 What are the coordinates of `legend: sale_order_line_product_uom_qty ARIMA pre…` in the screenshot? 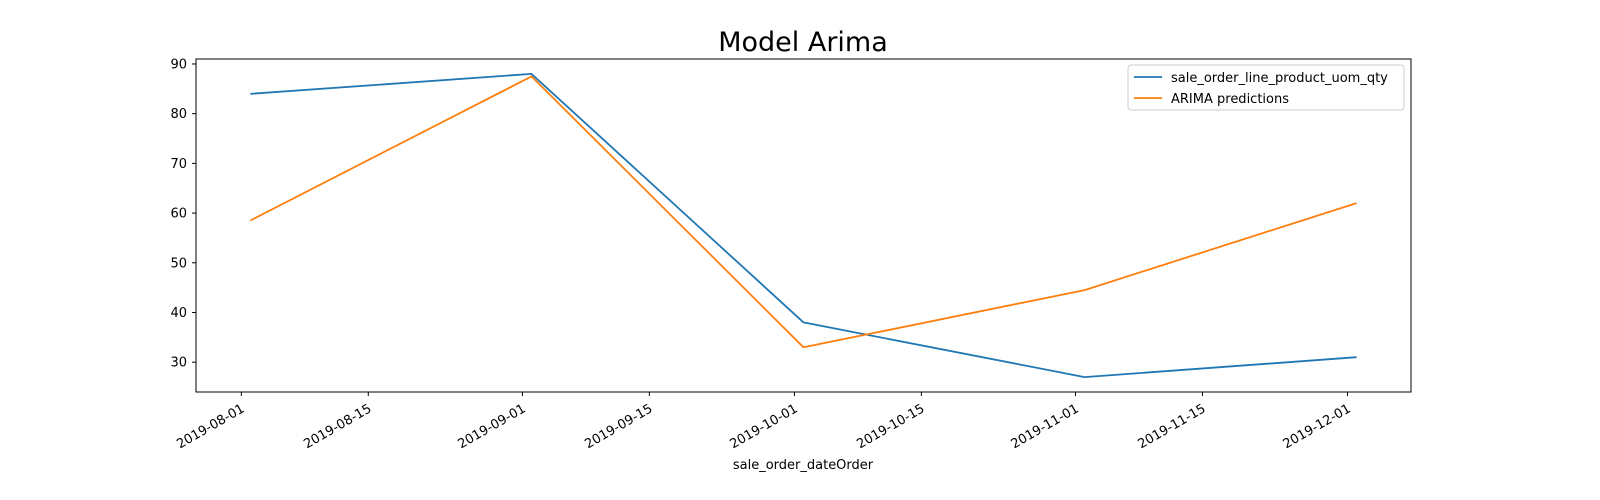 It's located at (1266, 87).